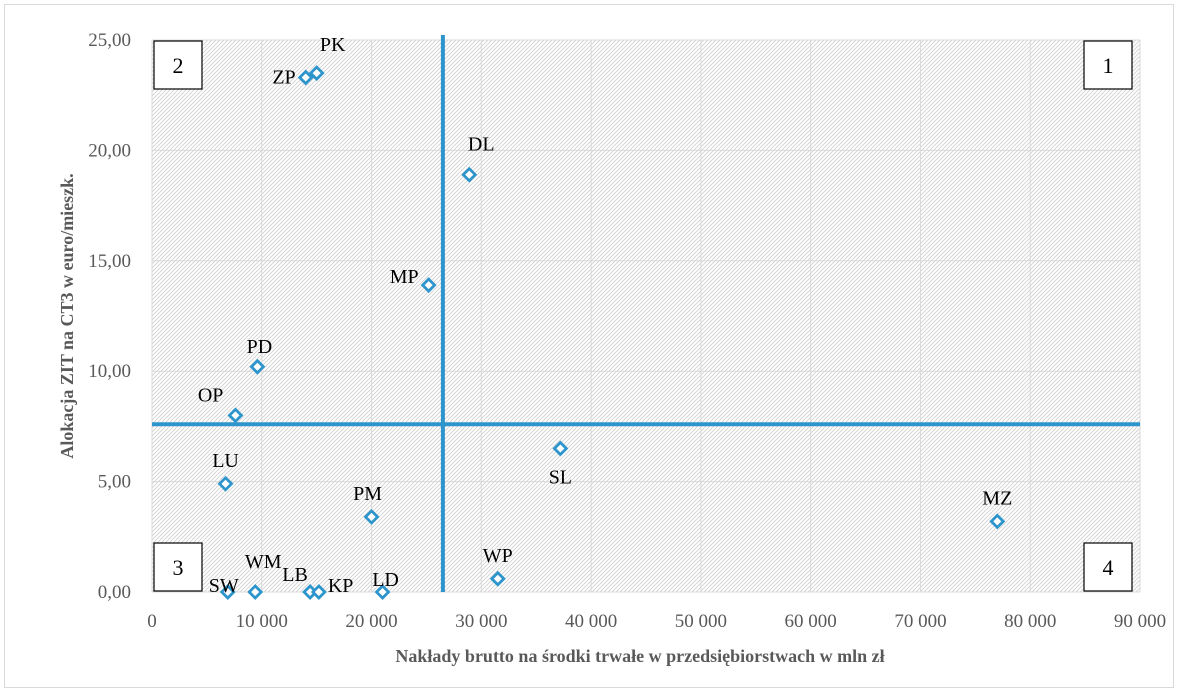 Image resolution: width=1181 pixels, height=695 pixels. Describe the element at coordinates (225, 483) in the screenshot. I see `data-point-lu` at that location.